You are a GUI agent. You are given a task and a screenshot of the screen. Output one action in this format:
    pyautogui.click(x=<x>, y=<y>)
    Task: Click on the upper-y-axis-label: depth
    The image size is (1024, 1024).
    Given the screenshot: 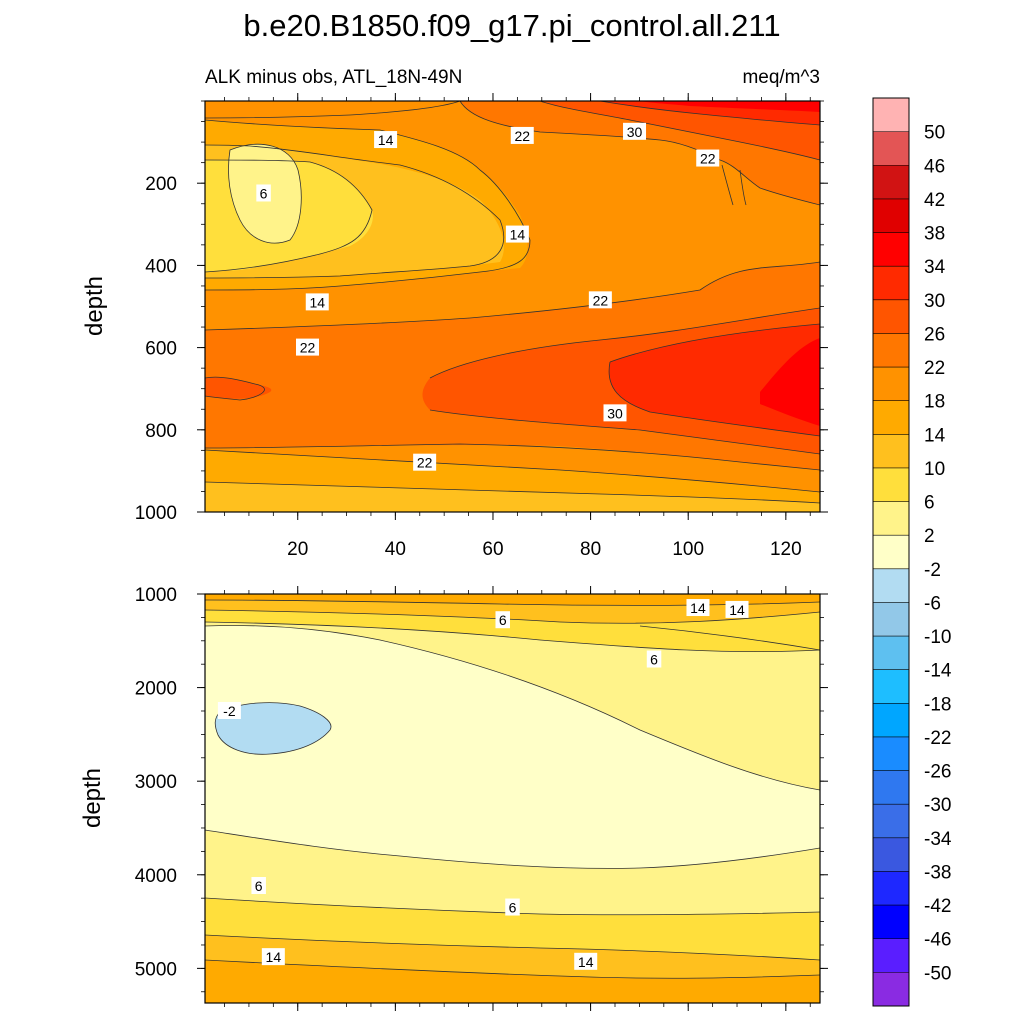 What is the action you would take?
    pyautogui.click(x=94, y=306)
    